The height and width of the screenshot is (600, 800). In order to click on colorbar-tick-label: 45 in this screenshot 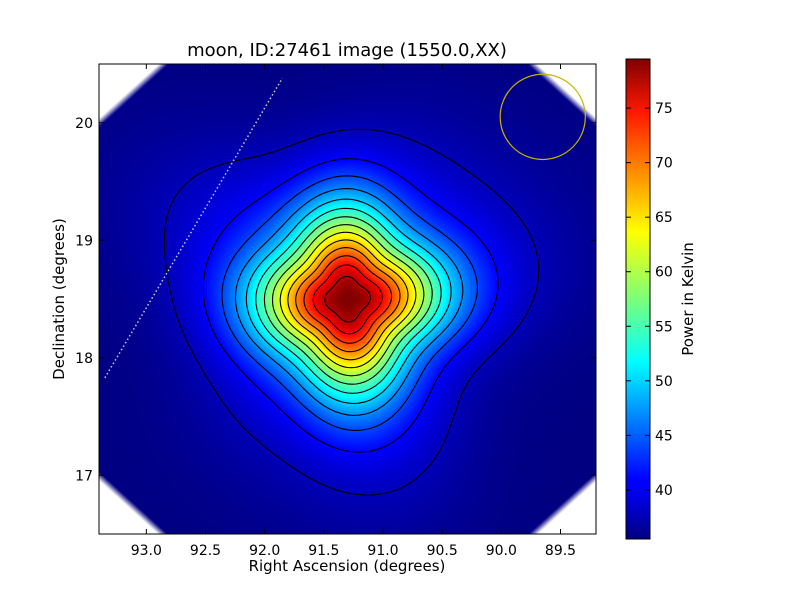, I will do `click(664, 436)`.